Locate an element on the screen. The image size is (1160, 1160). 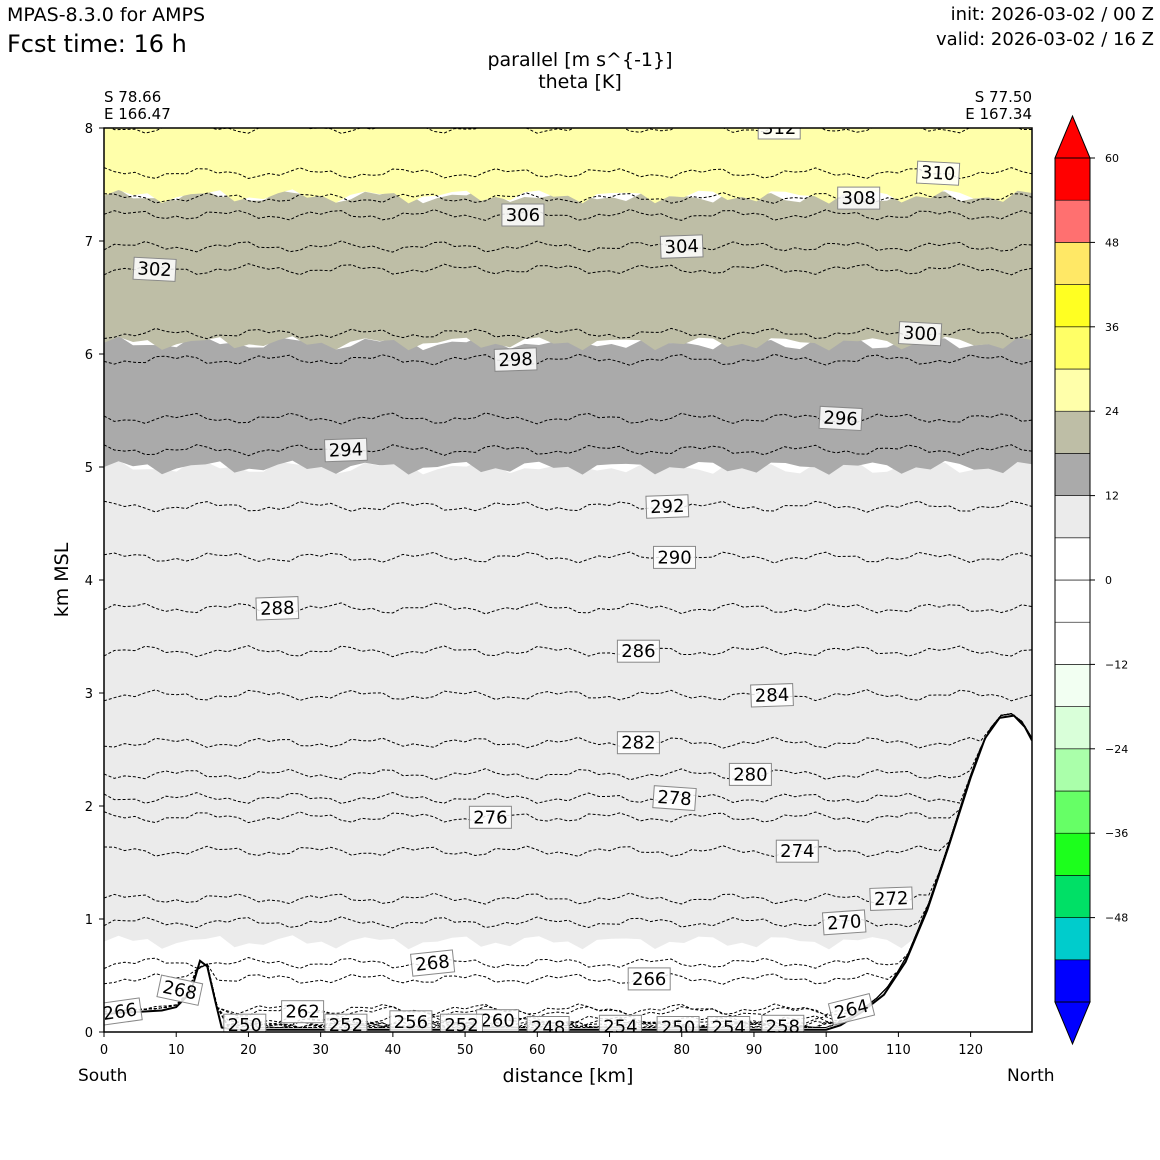
isentrope-label: 280 is located at coordinates (750, 774).